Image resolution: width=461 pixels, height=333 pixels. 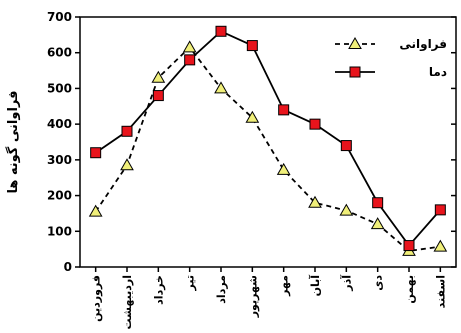 What do you see at coordinates (96, 298) in the screenshot?
I see `x-tick-label: فروردین` at bounding box center [96, 298].